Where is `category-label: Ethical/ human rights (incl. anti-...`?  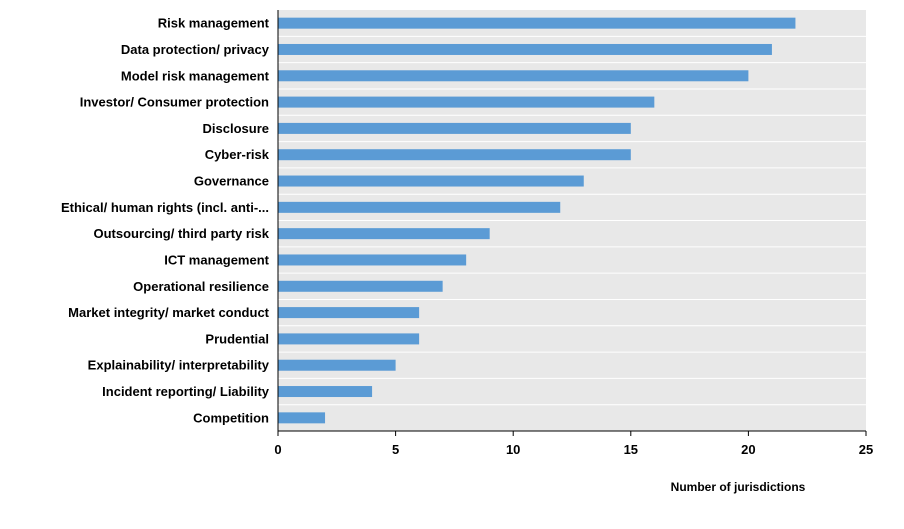 category-label: Ethical/ human rights (incl. anti-... is located at coordinates (165, 207).